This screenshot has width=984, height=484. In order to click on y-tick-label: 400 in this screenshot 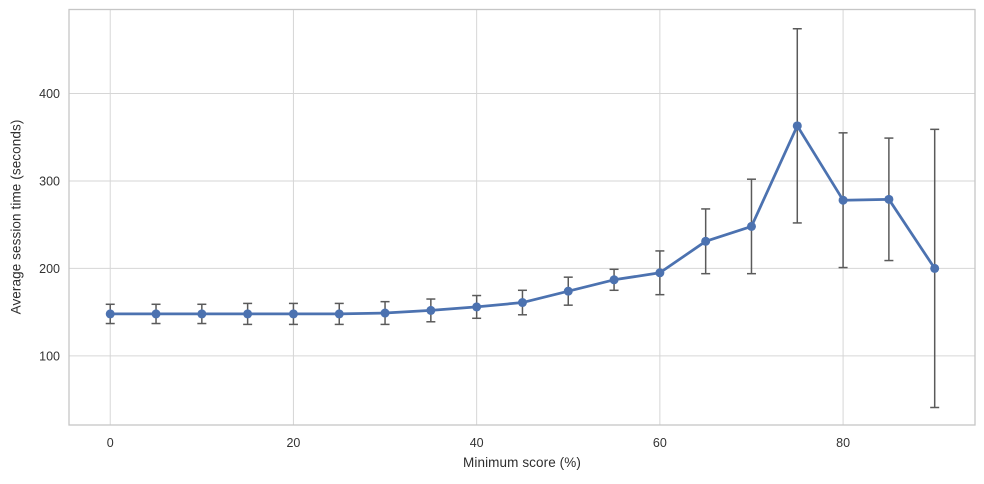, I will do `click(49, 94)`.